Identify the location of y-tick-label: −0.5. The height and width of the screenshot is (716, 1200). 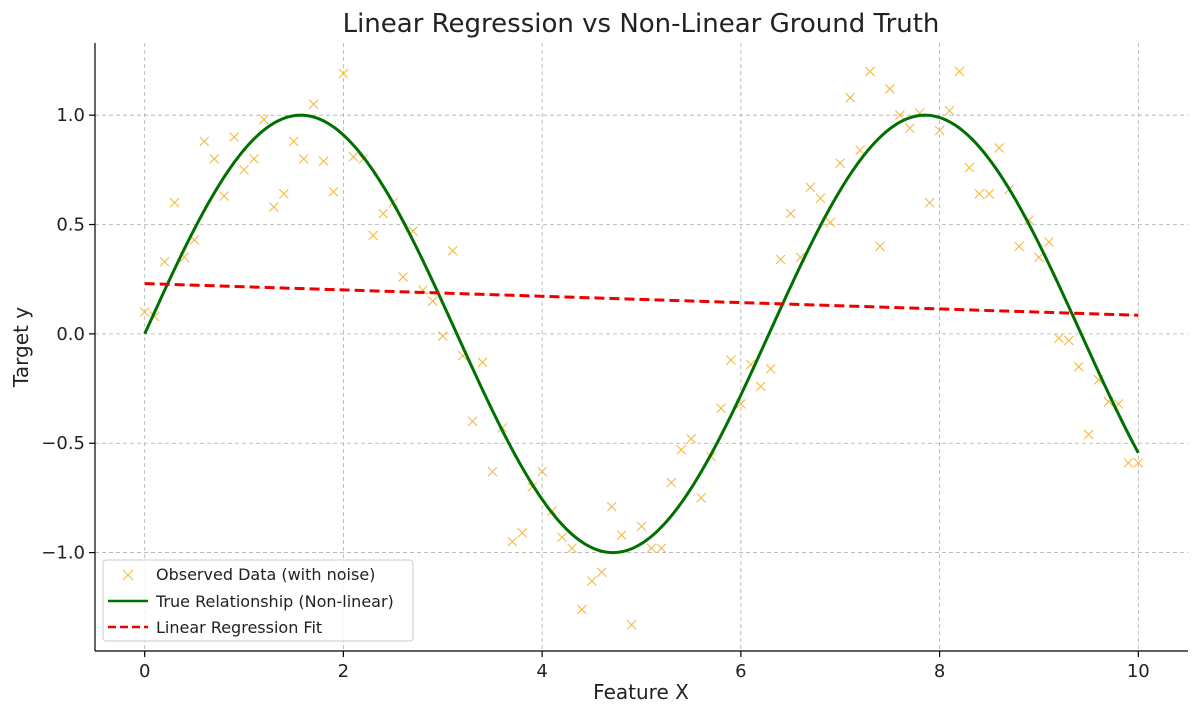
(63, 443).